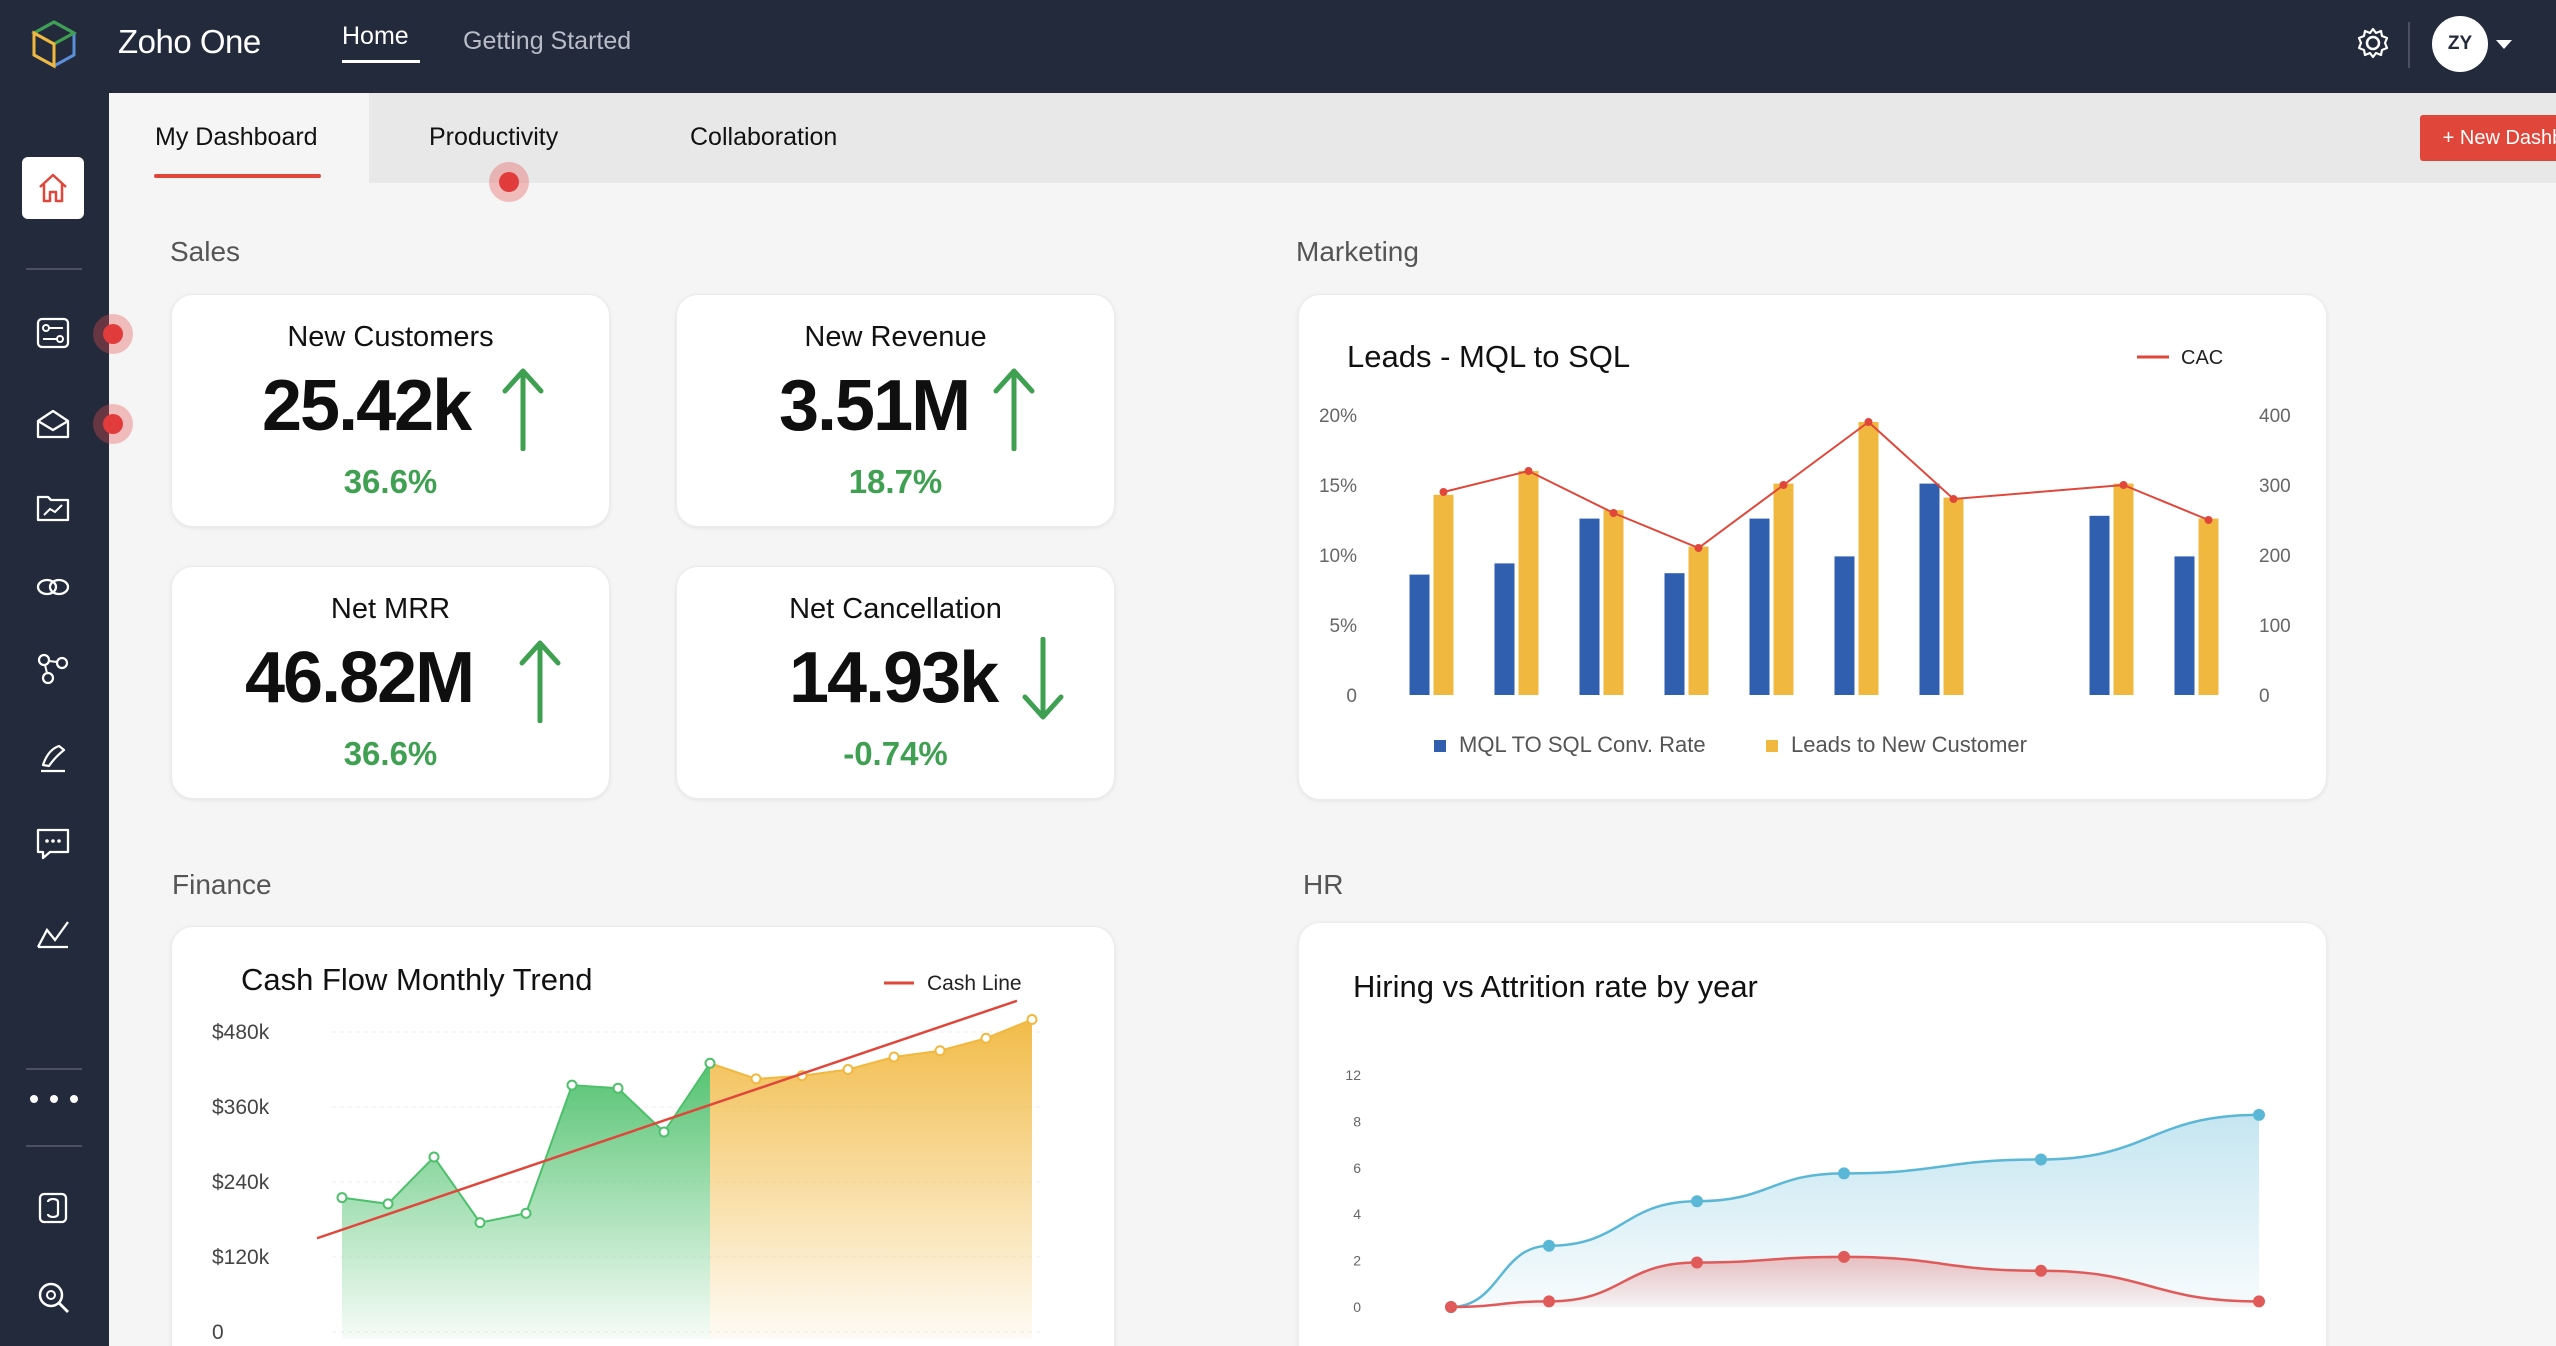 This screenshot has height=1346, width=2556. What do you see at coordinates (526, 1201) in the screenshot?
I see `cash-area-green` at bounding box center [526, 1201].